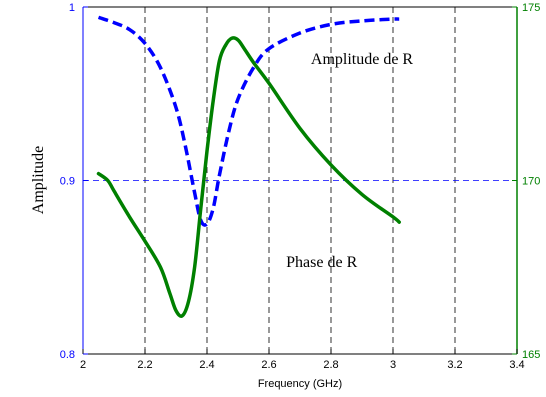  What do you see at coordinates (268, 365) in the screenshot?
I see `x-tick-label: 2.6` at bounding box center [268, 365].